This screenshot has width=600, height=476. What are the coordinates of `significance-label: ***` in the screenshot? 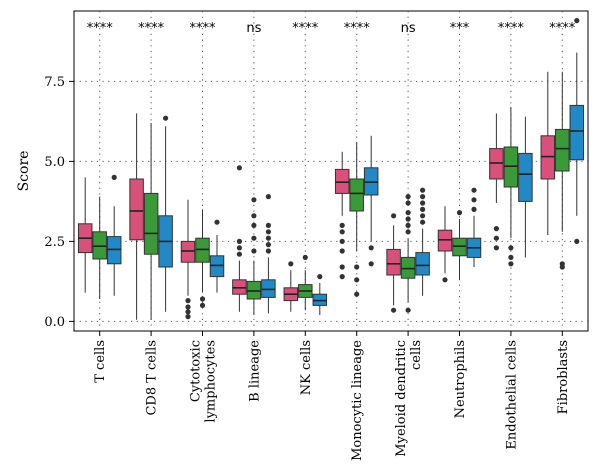 It's located at (460, 28).